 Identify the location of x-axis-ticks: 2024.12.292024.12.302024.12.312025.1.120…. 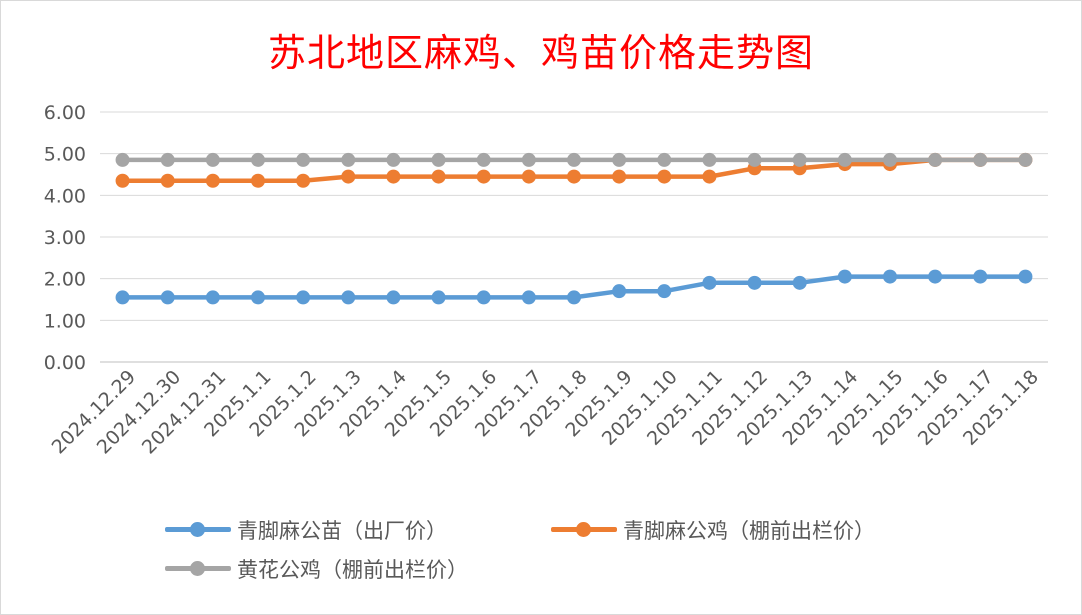
(545, 412).